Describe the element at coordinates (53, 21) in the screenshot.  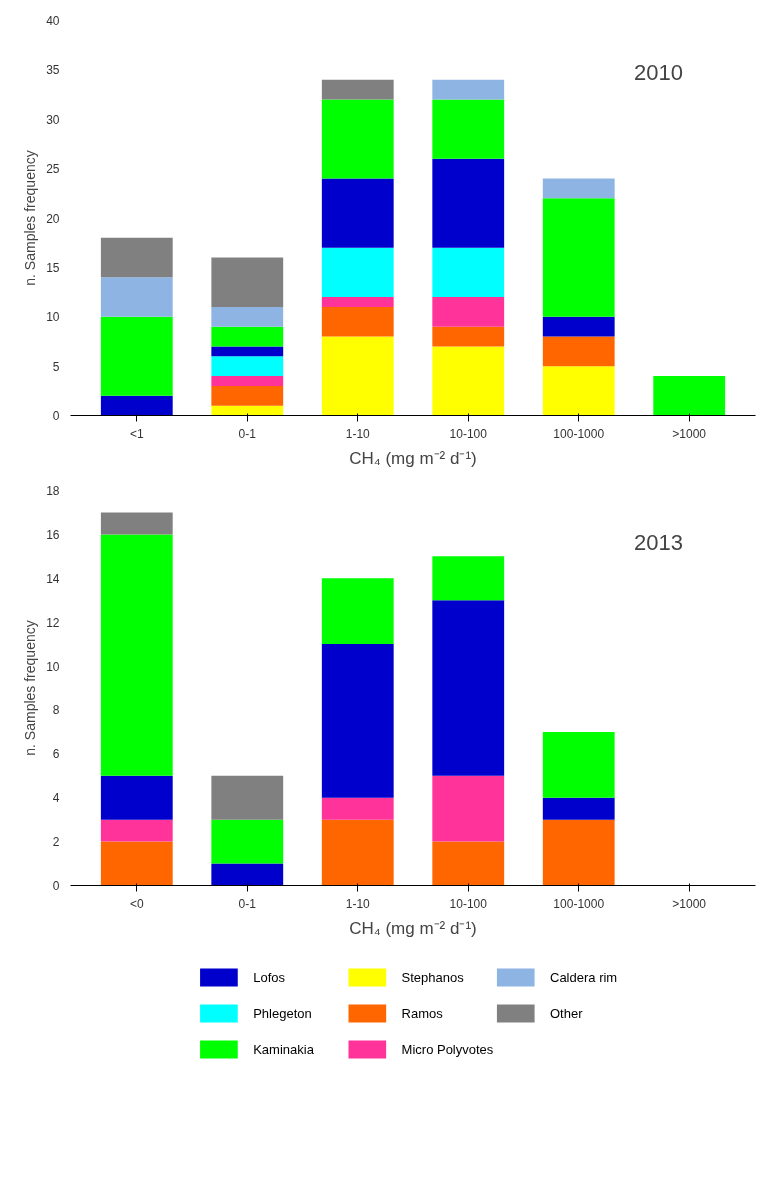
I see `y-tick-label: 40` at that location.